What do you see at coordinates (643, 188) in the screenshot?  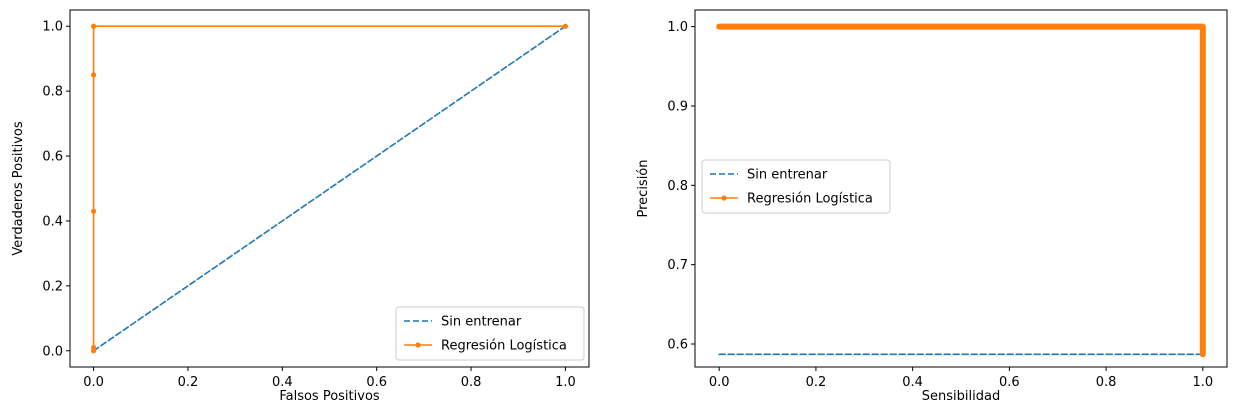 I see `y-axis-label: Precisión` at bounding box center [643, 188].